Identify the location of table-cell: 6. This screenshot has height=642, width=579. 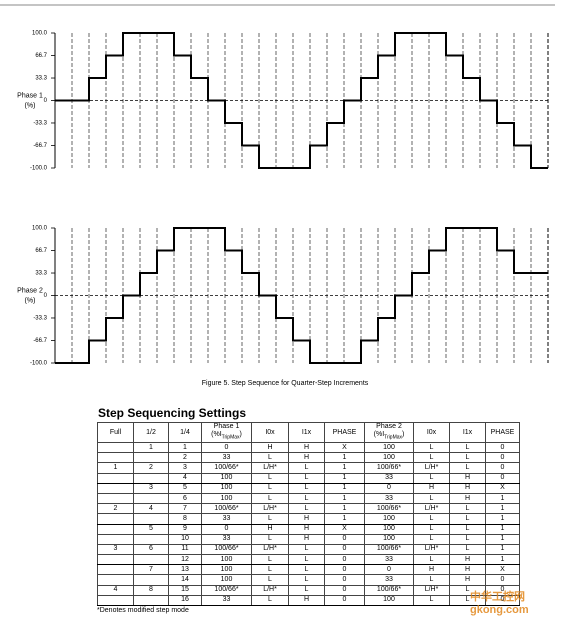
(151, 549).